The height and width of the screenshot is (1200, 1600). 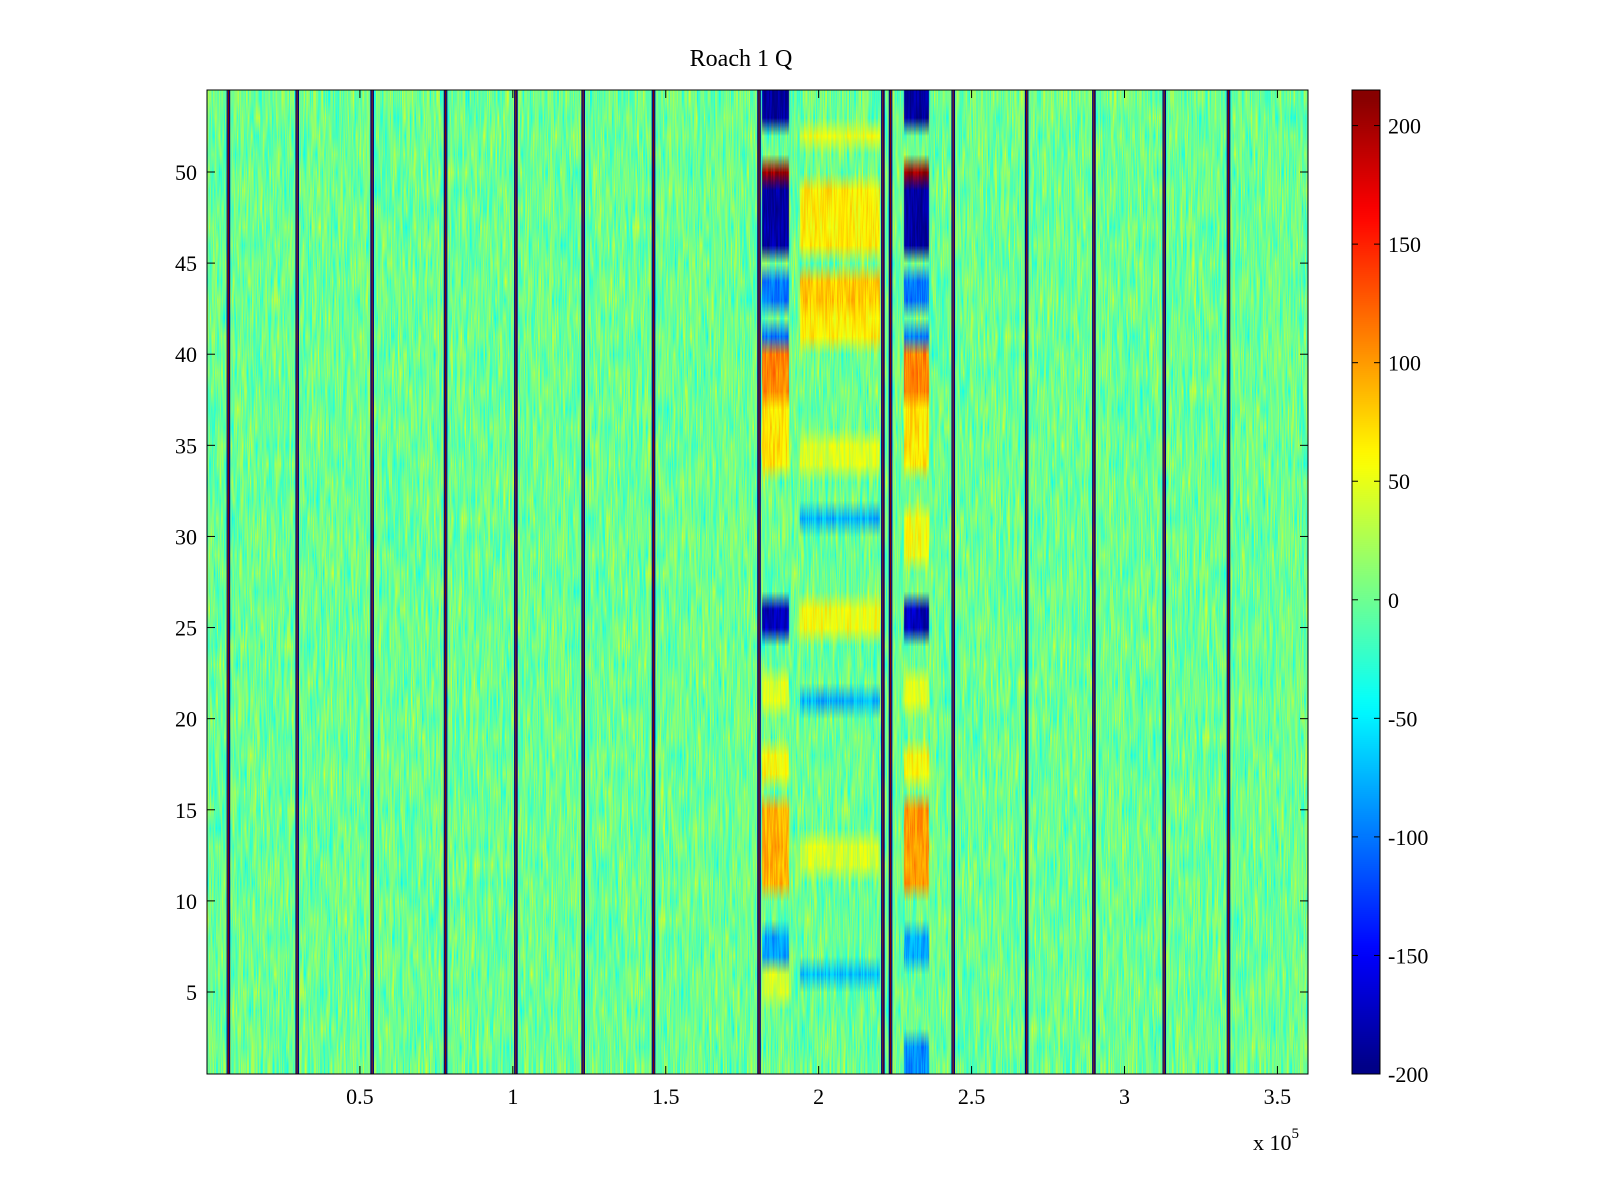 I want to click on y-tick-label: 40, so click(x=186, y=354).